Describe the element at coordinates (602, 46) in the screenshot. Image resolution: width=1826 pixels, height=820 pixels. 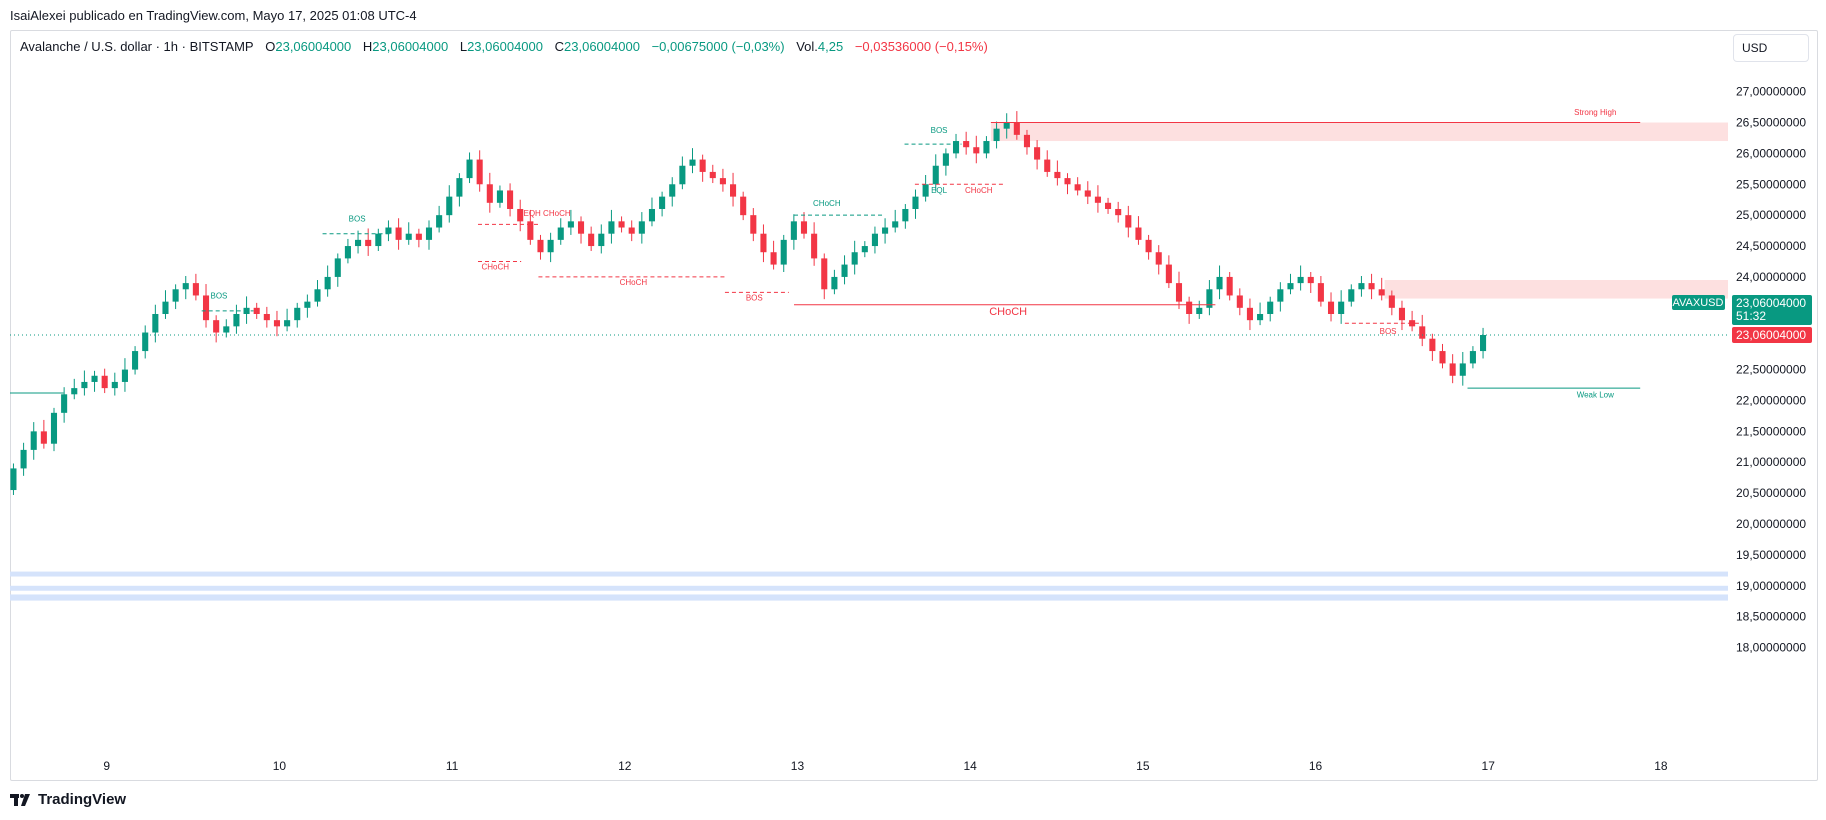
I see `close-value: 23,06004000` at that location.